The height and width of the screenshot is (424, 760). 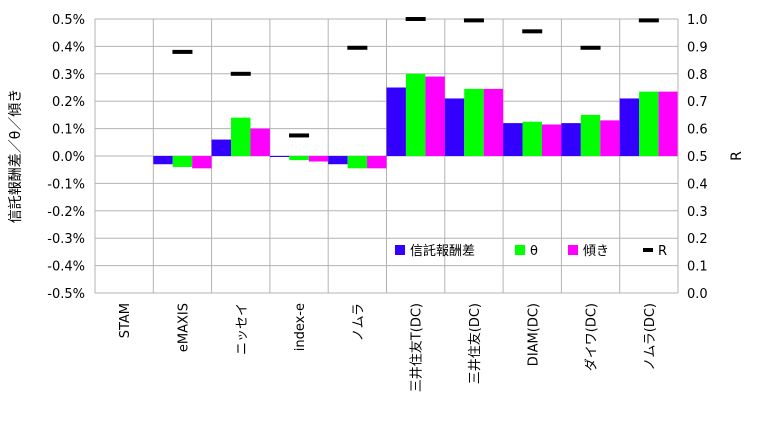 What do you see at coordinates (737, 156) in the screenshot?
I see `y2-axis-title: R` at bounding box center [737, 156].